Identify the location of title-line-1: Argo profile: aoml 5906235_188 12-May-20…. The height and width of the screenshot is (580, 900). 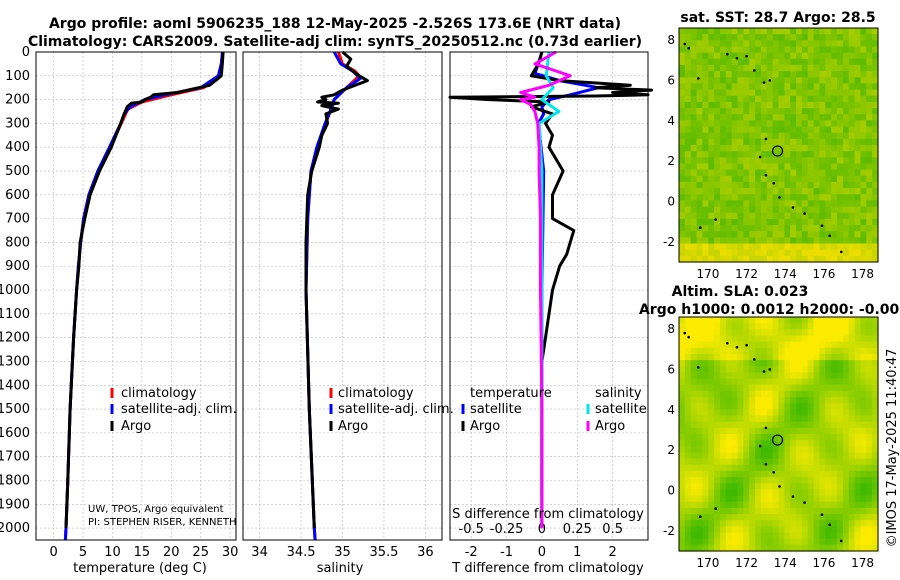
(335, 24).